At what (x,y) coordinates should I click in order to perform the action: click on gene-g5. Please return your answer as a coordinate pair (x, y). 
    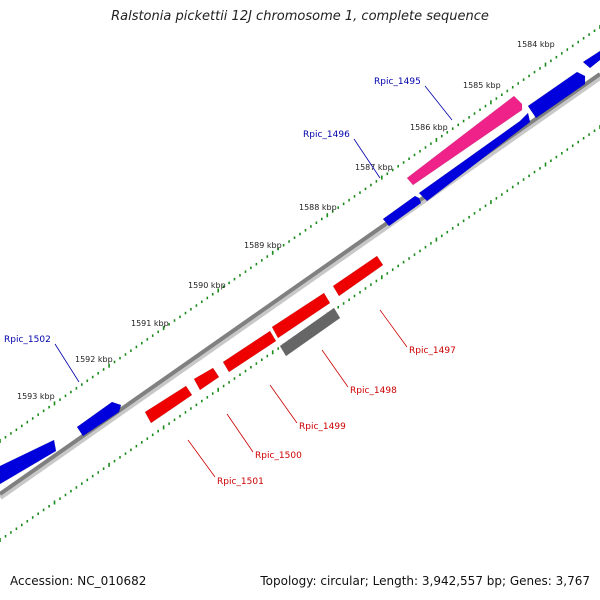
    Looking at the image, I should click on (591, 59).